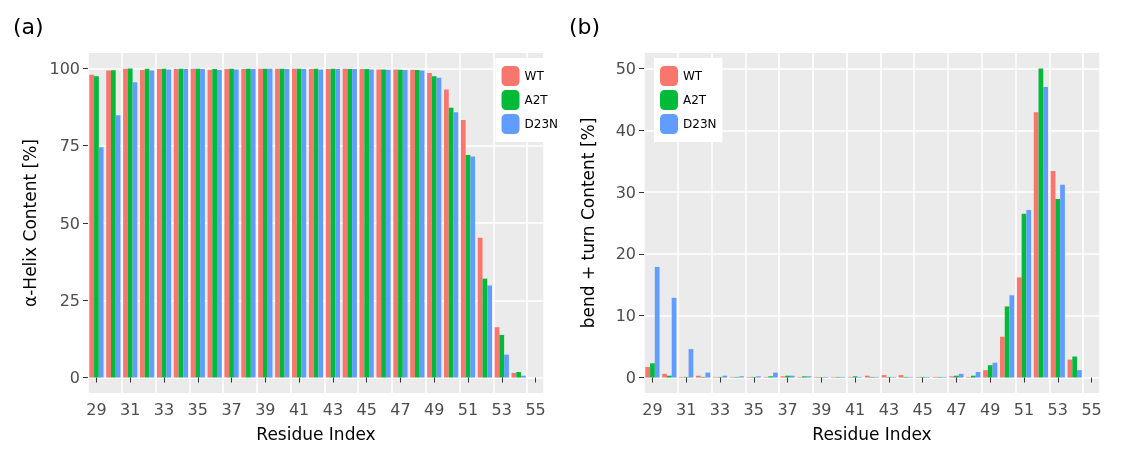 The width and height of the screenshot is (1128, 461). I want to click on x-tick-label: 55, so click(1091, 409).